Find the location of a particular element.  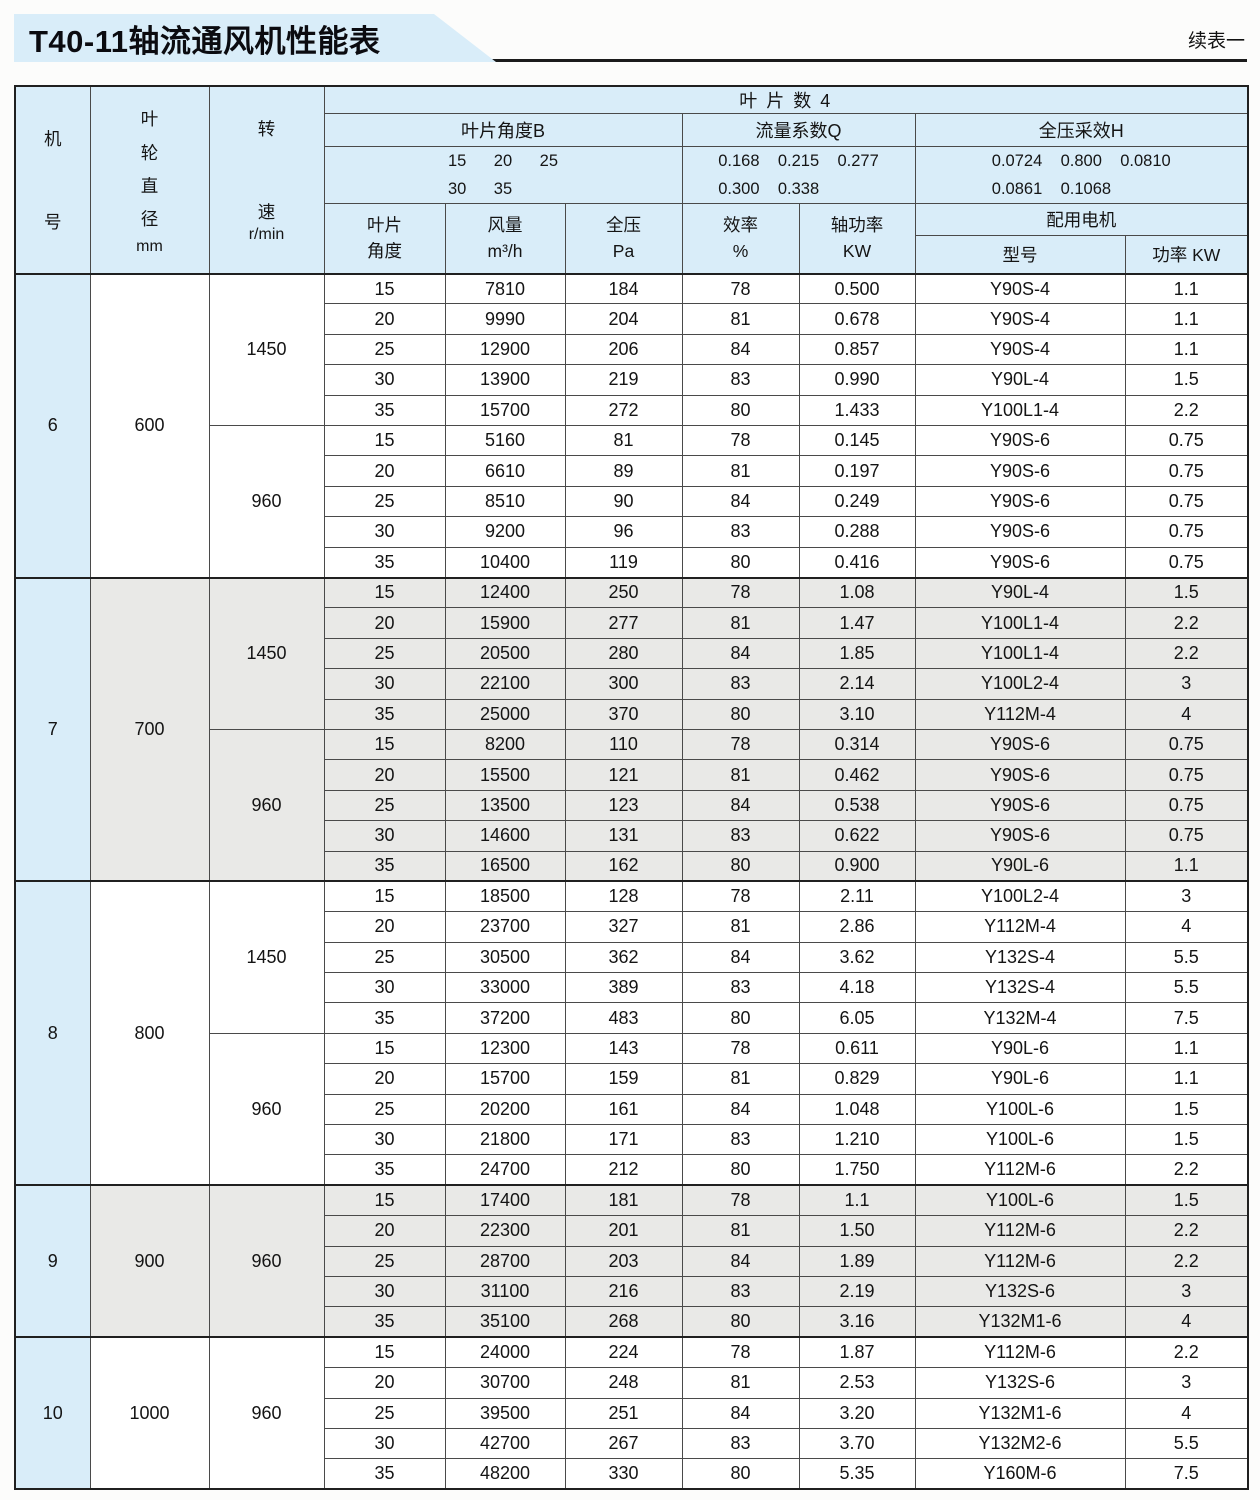

airflow-cell: 8200 is located at coordinates (505, 744).